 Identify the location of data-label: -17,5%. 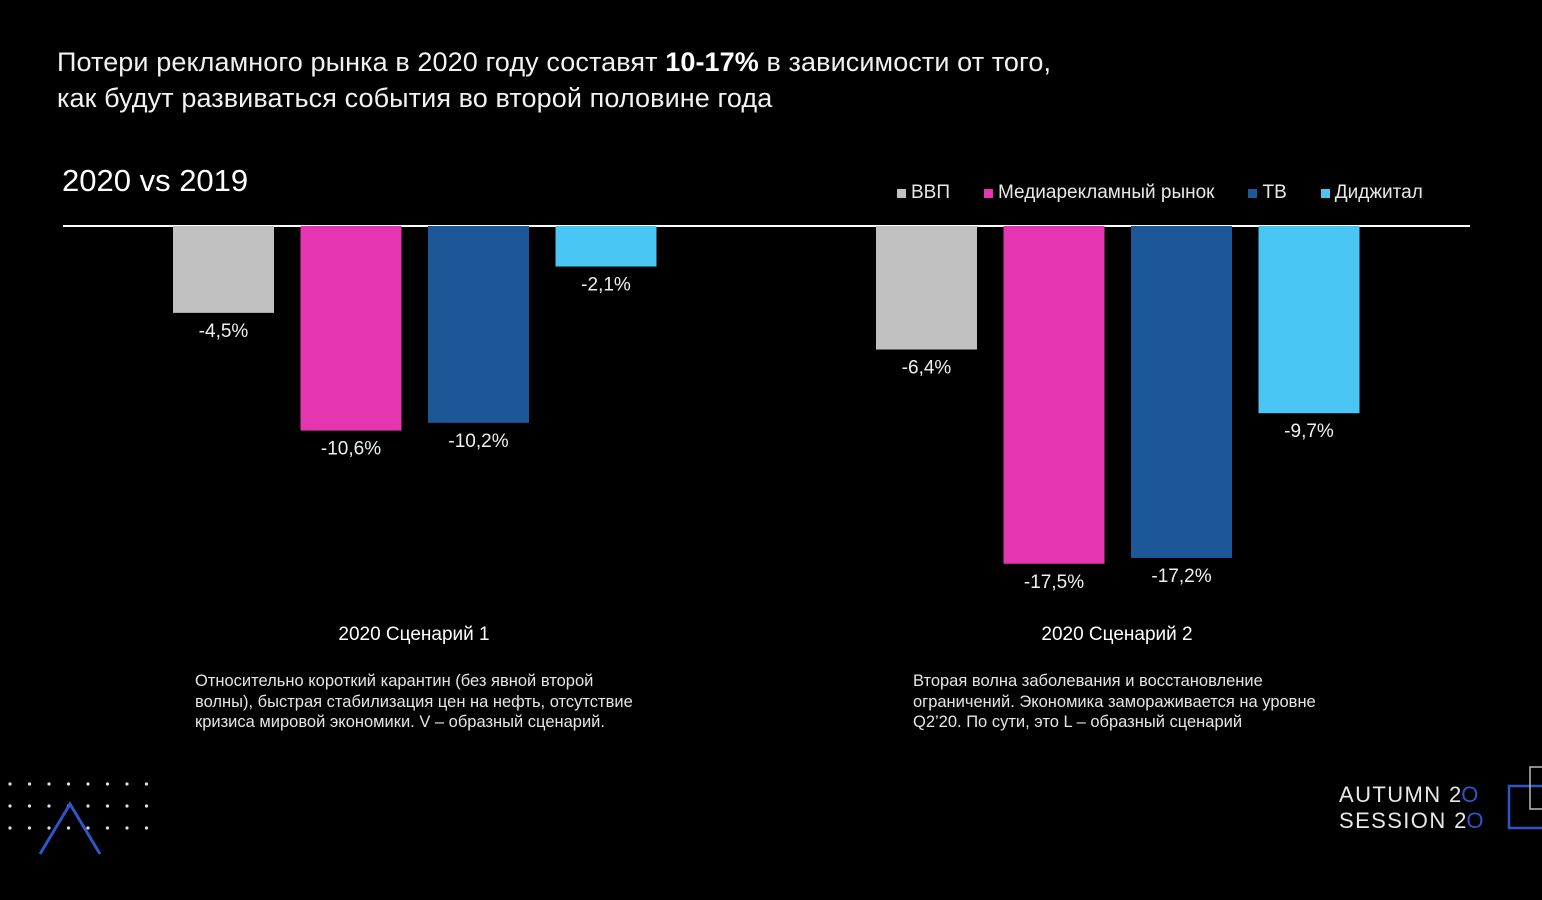
(1054, 582).